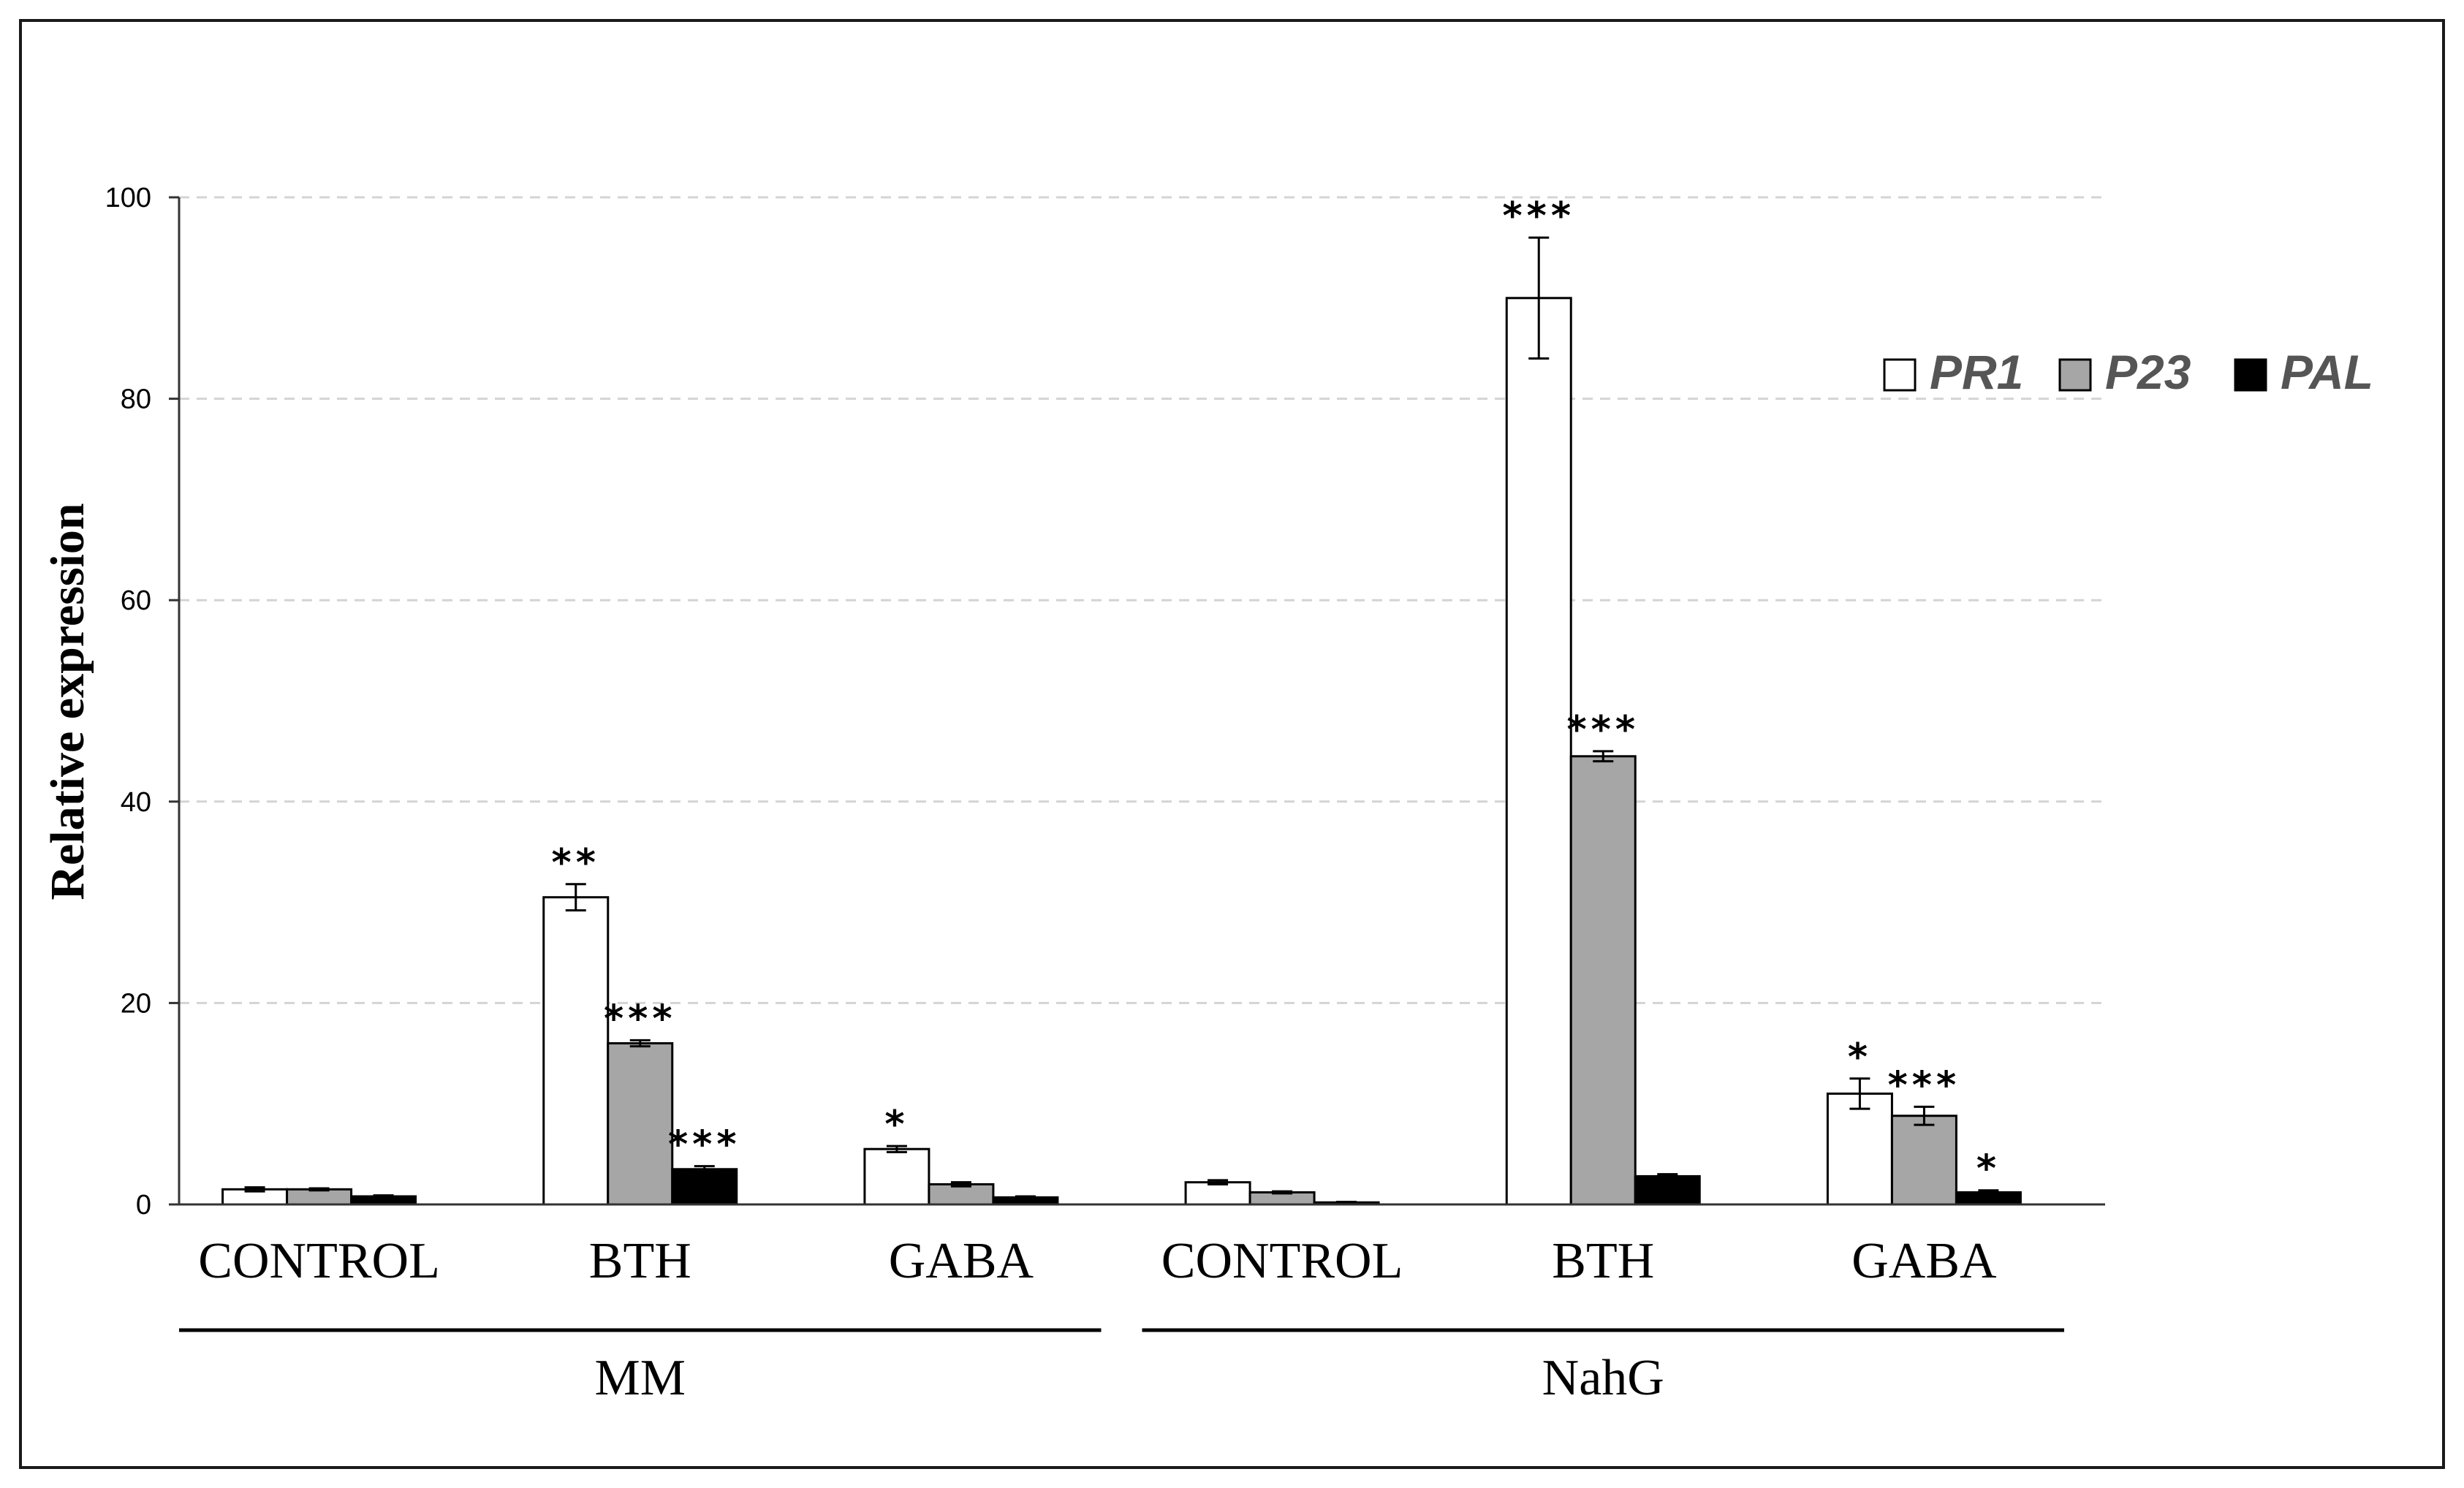 Image resolution: width=2464 pixels, height=1488 pixels. What do you see at coordinates (1976, 372) in the screenshot?
I see `legend-label: PR1` at bounding box center [1976, 372].